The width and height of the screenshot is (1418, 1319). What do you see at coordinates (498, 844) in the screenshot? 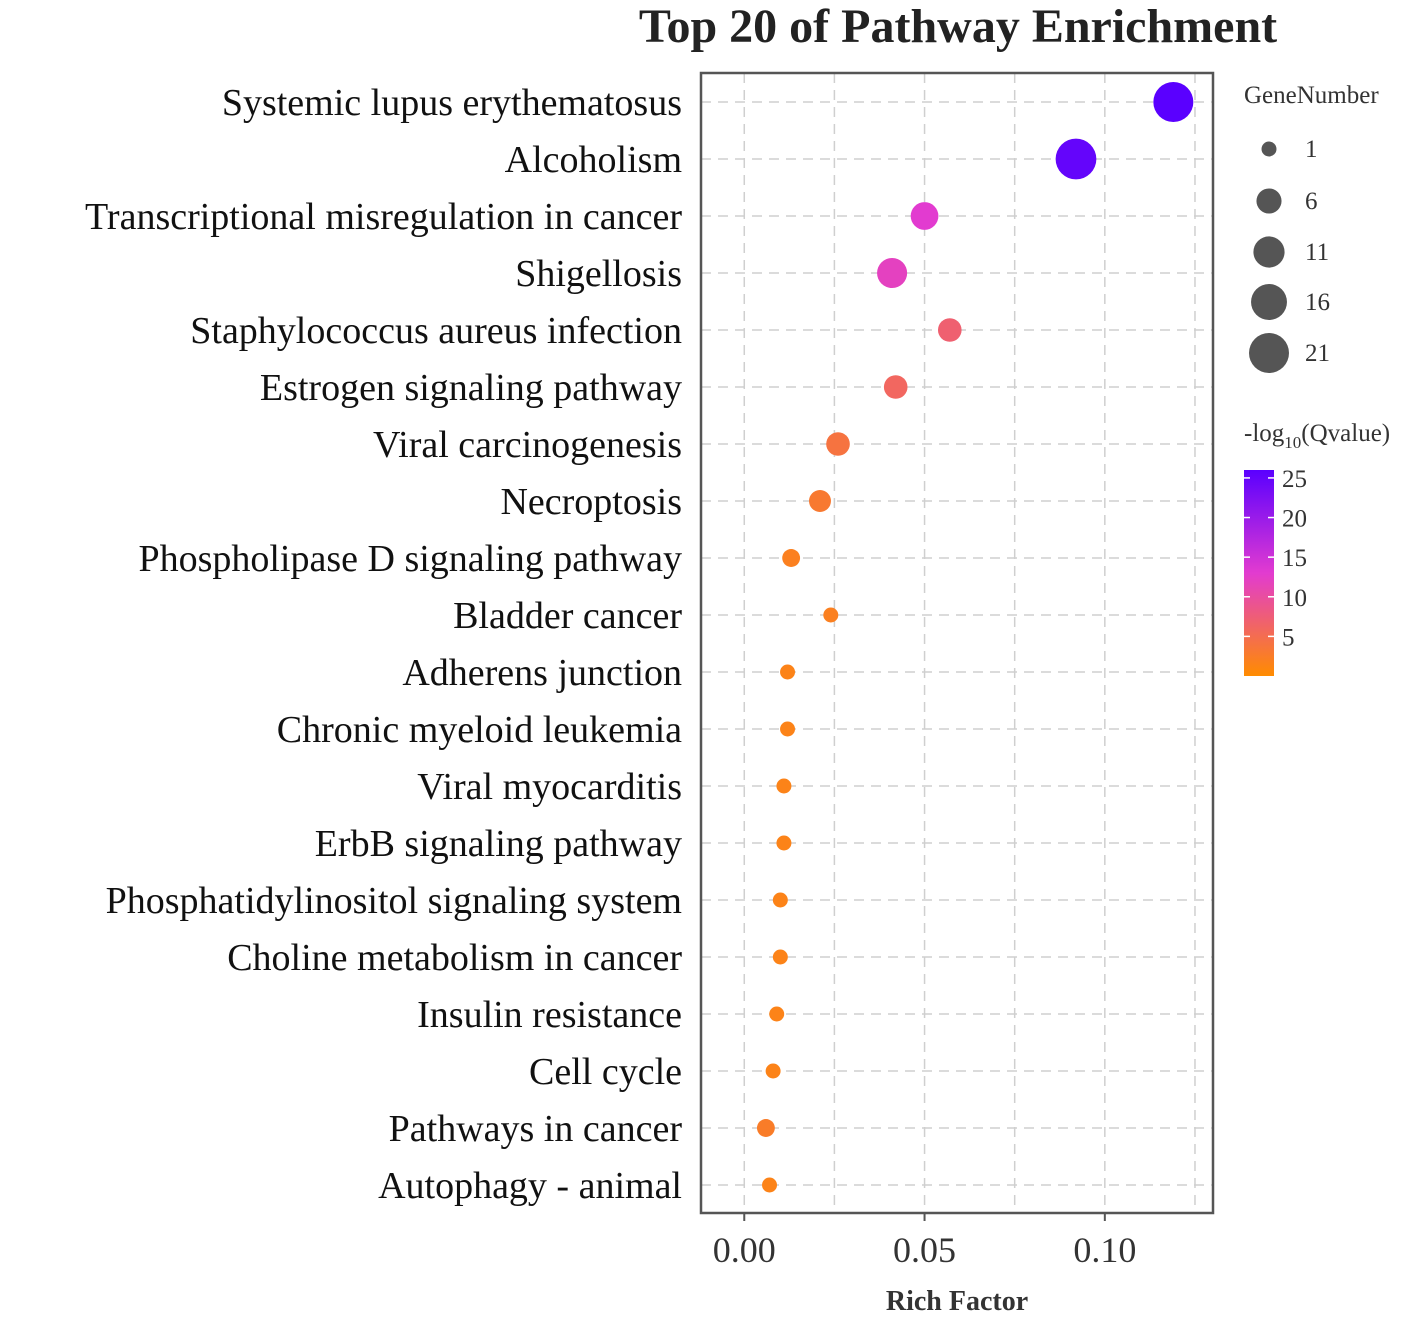
I see `y-axis-label: ErbB signaling pathway` at bounding box center [498, 844].